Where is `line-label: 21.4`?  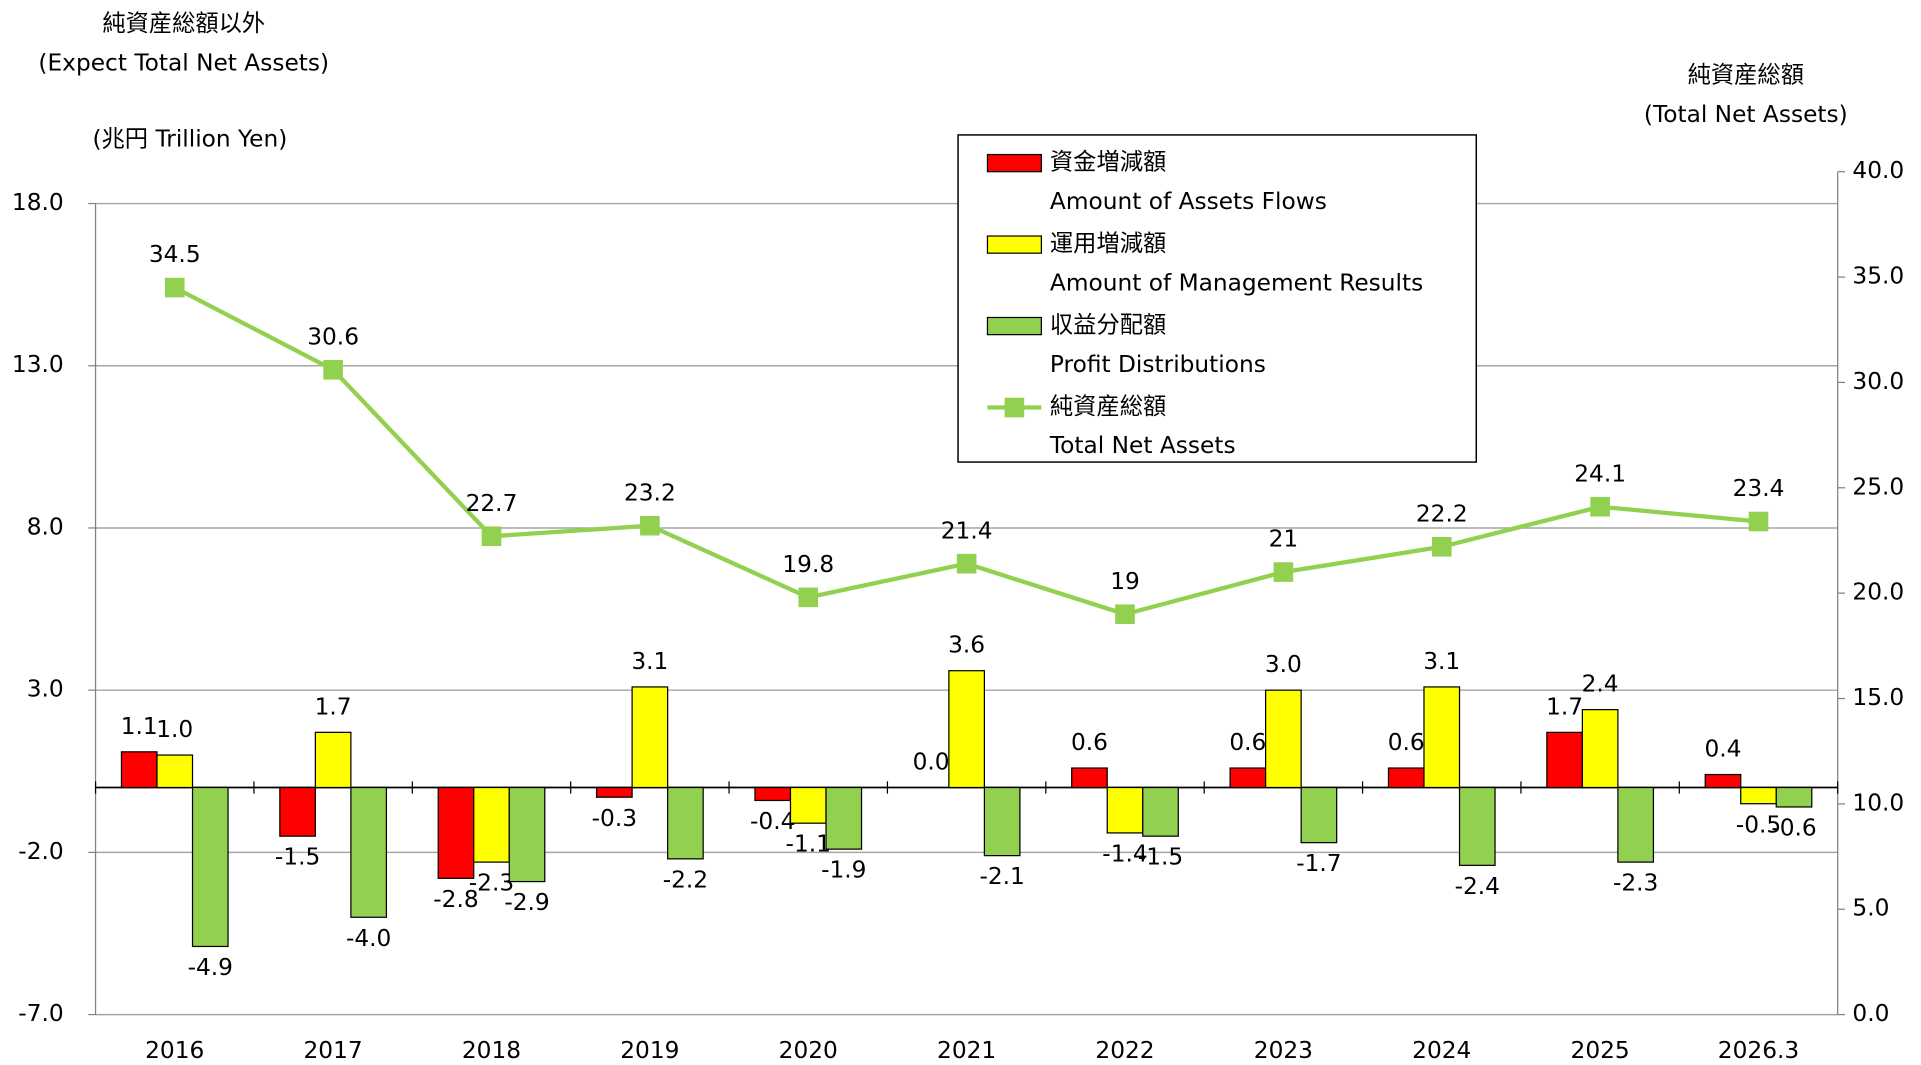 line-label: 21.4 is located at coordinates (967, 530).